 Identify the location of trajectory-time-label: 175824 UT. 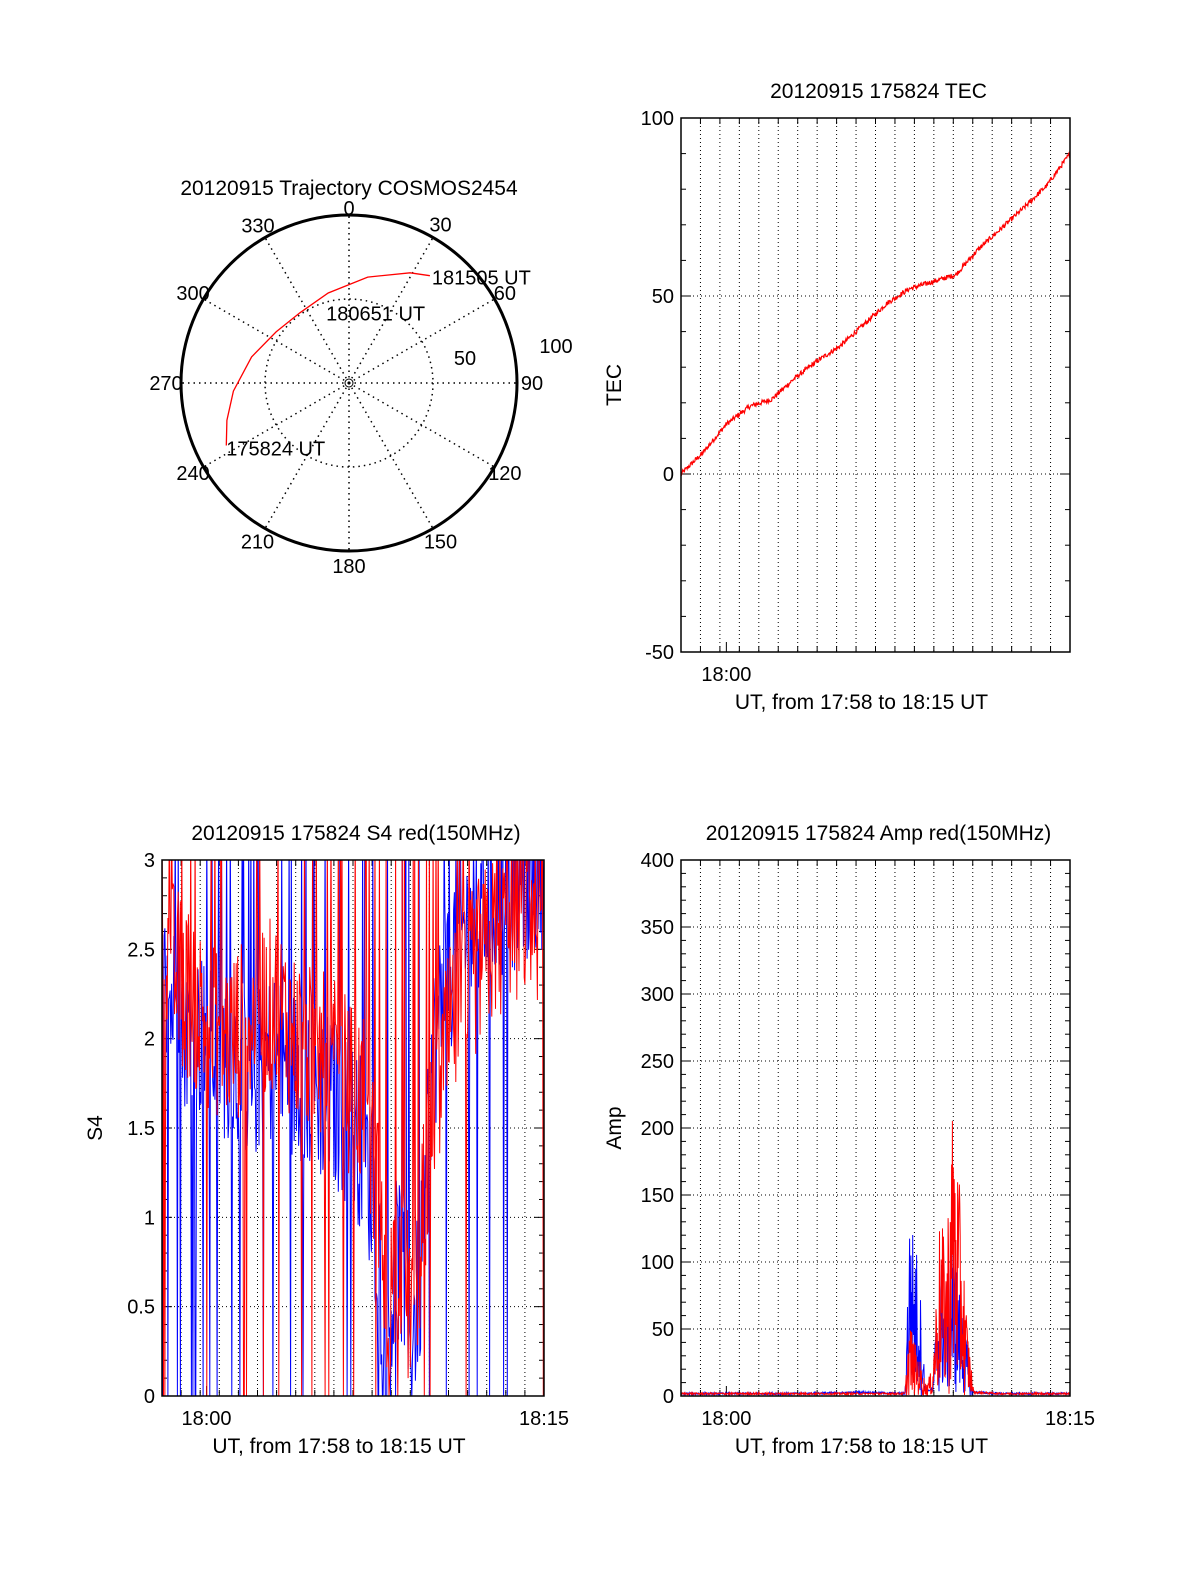
(275, 450).